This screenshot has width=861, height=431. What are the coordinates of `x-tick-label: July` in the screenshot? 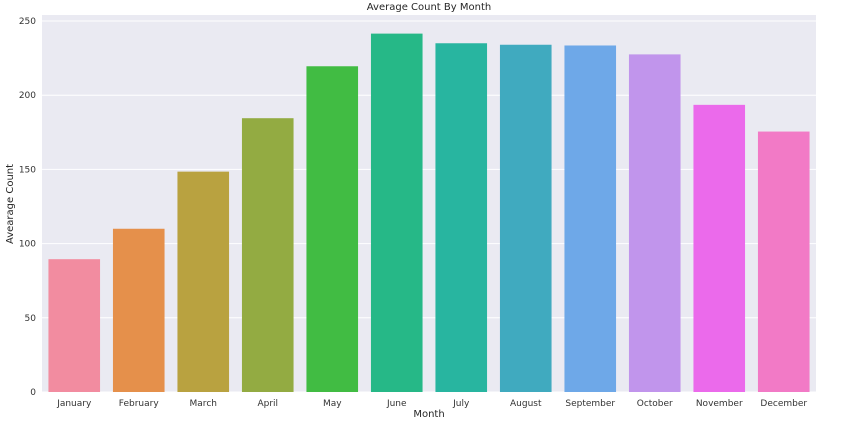 It's located at (461, 404).